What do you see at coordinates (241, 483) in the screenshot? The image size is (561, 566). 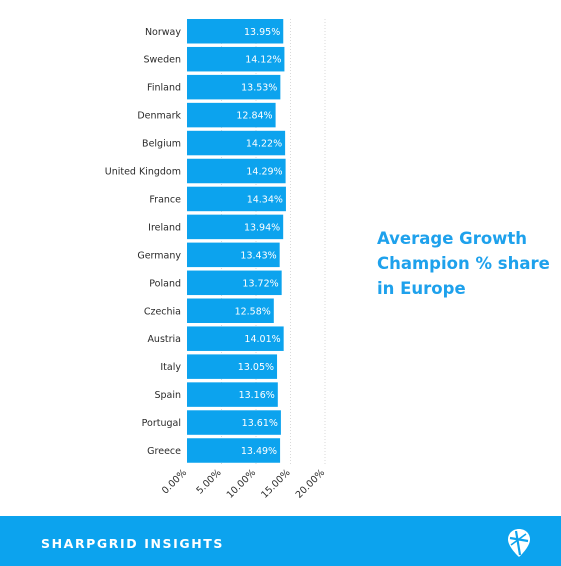 I see `tick-label: 10.00%` at bounding box center [241, 483].